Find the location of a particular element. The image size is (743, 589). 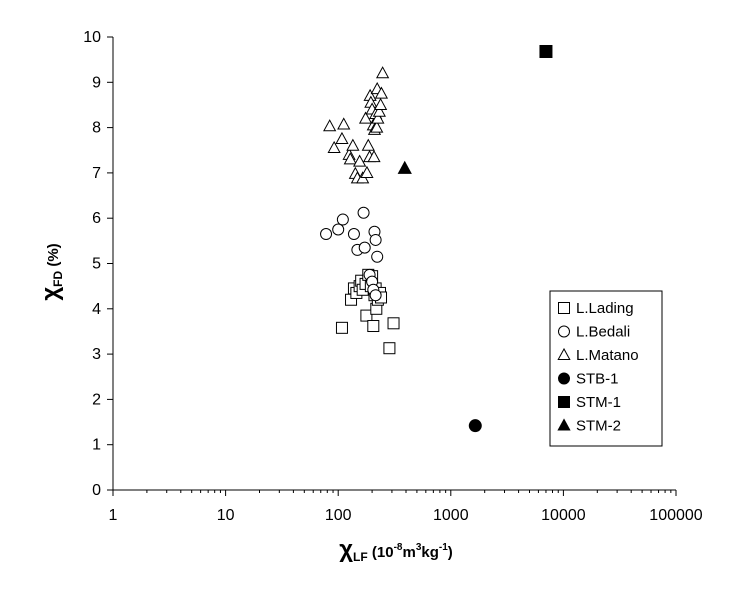

legend-label: L.Matano is located at coordinates (607, 355).